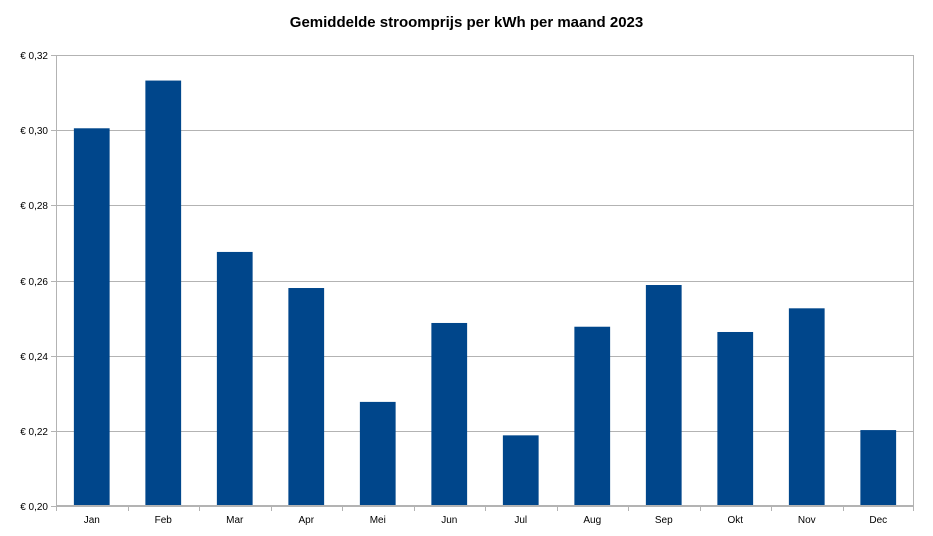  I want to click on bar-sep, so click(663, 395).